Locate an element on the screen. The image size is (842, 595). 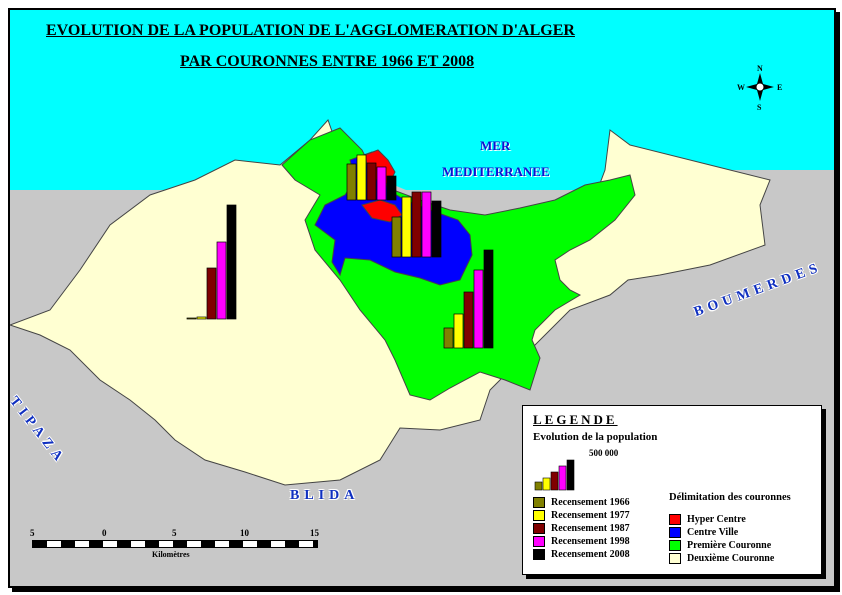
bar-centre-ville-1998 is located at coordinates (426, 224).